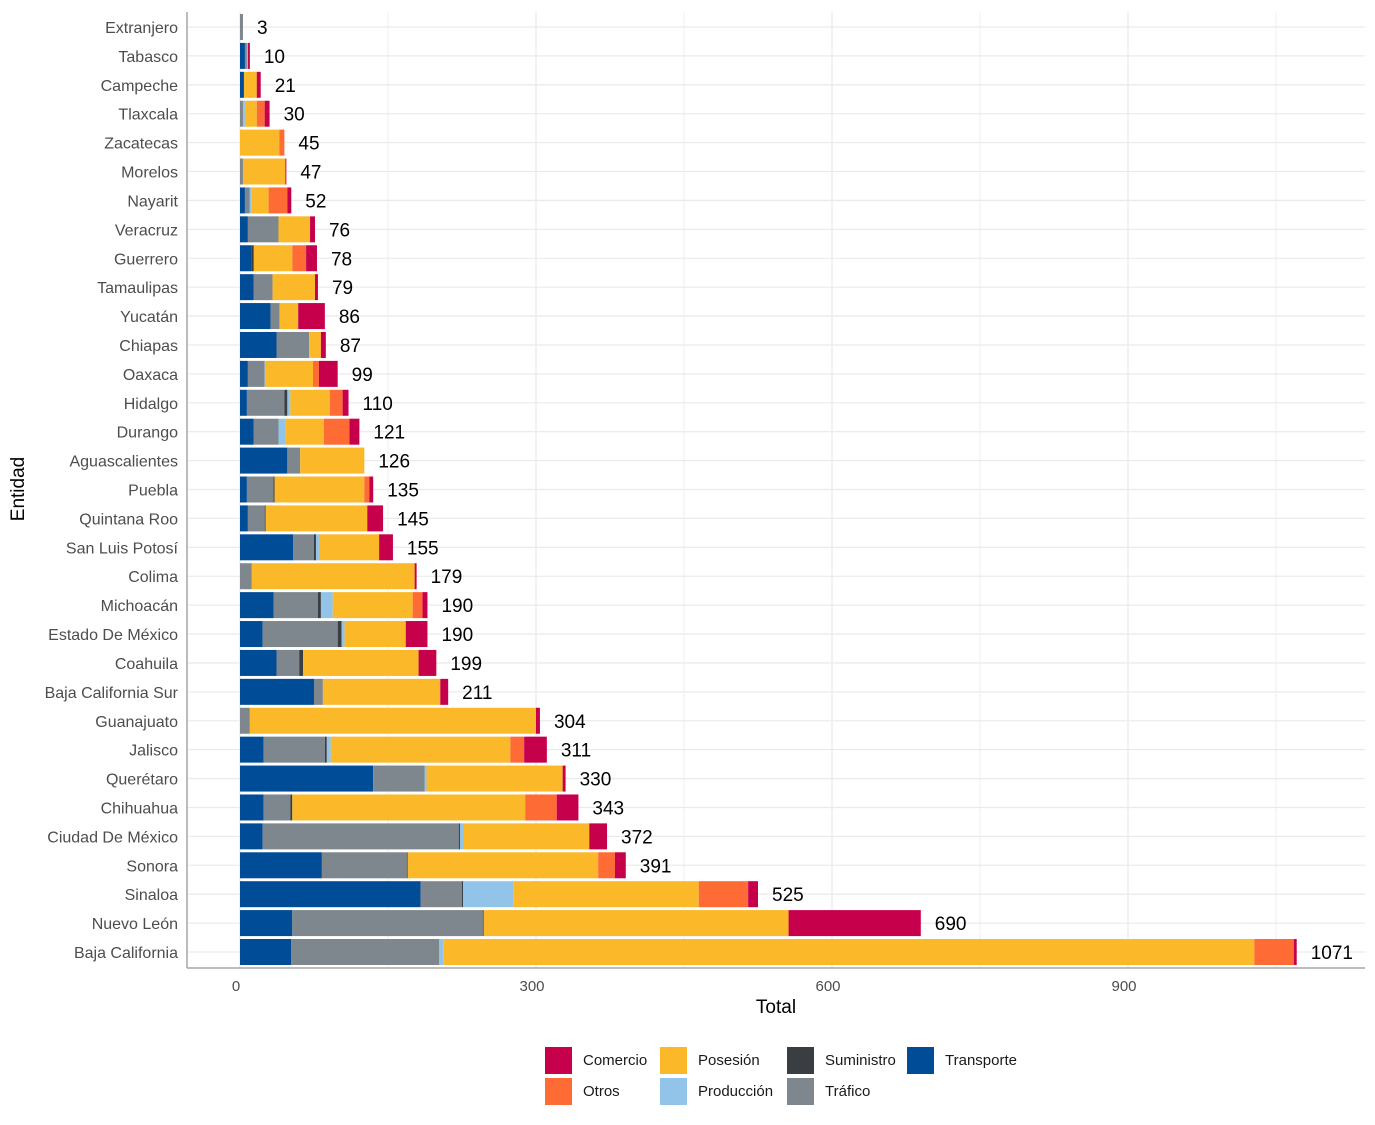 The image size is (1375, 1125). Describe the element at coordinates (126, 953) in the screenshot. I see `y-tick-label: Baja California` at that location.